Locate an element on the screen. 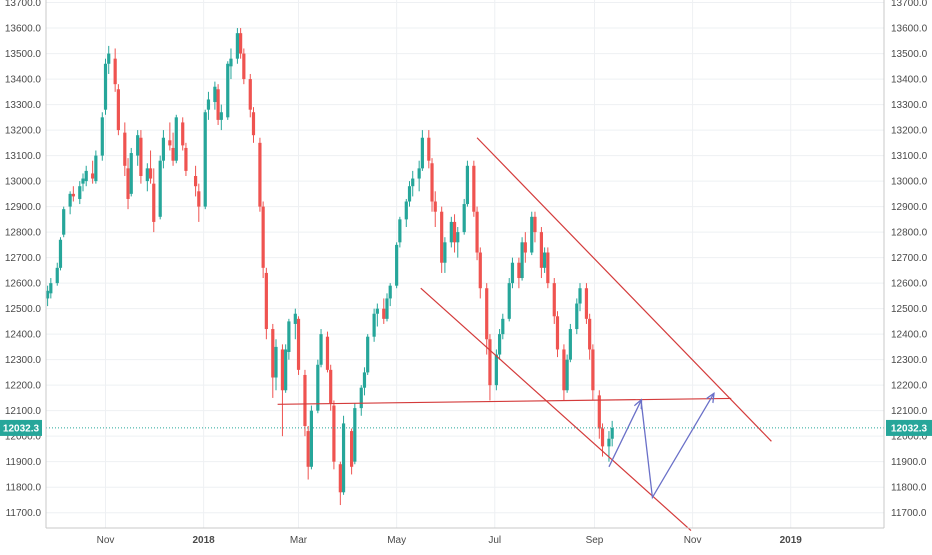  price-label-left: 12032.3 is located at coordinates (21, 428).